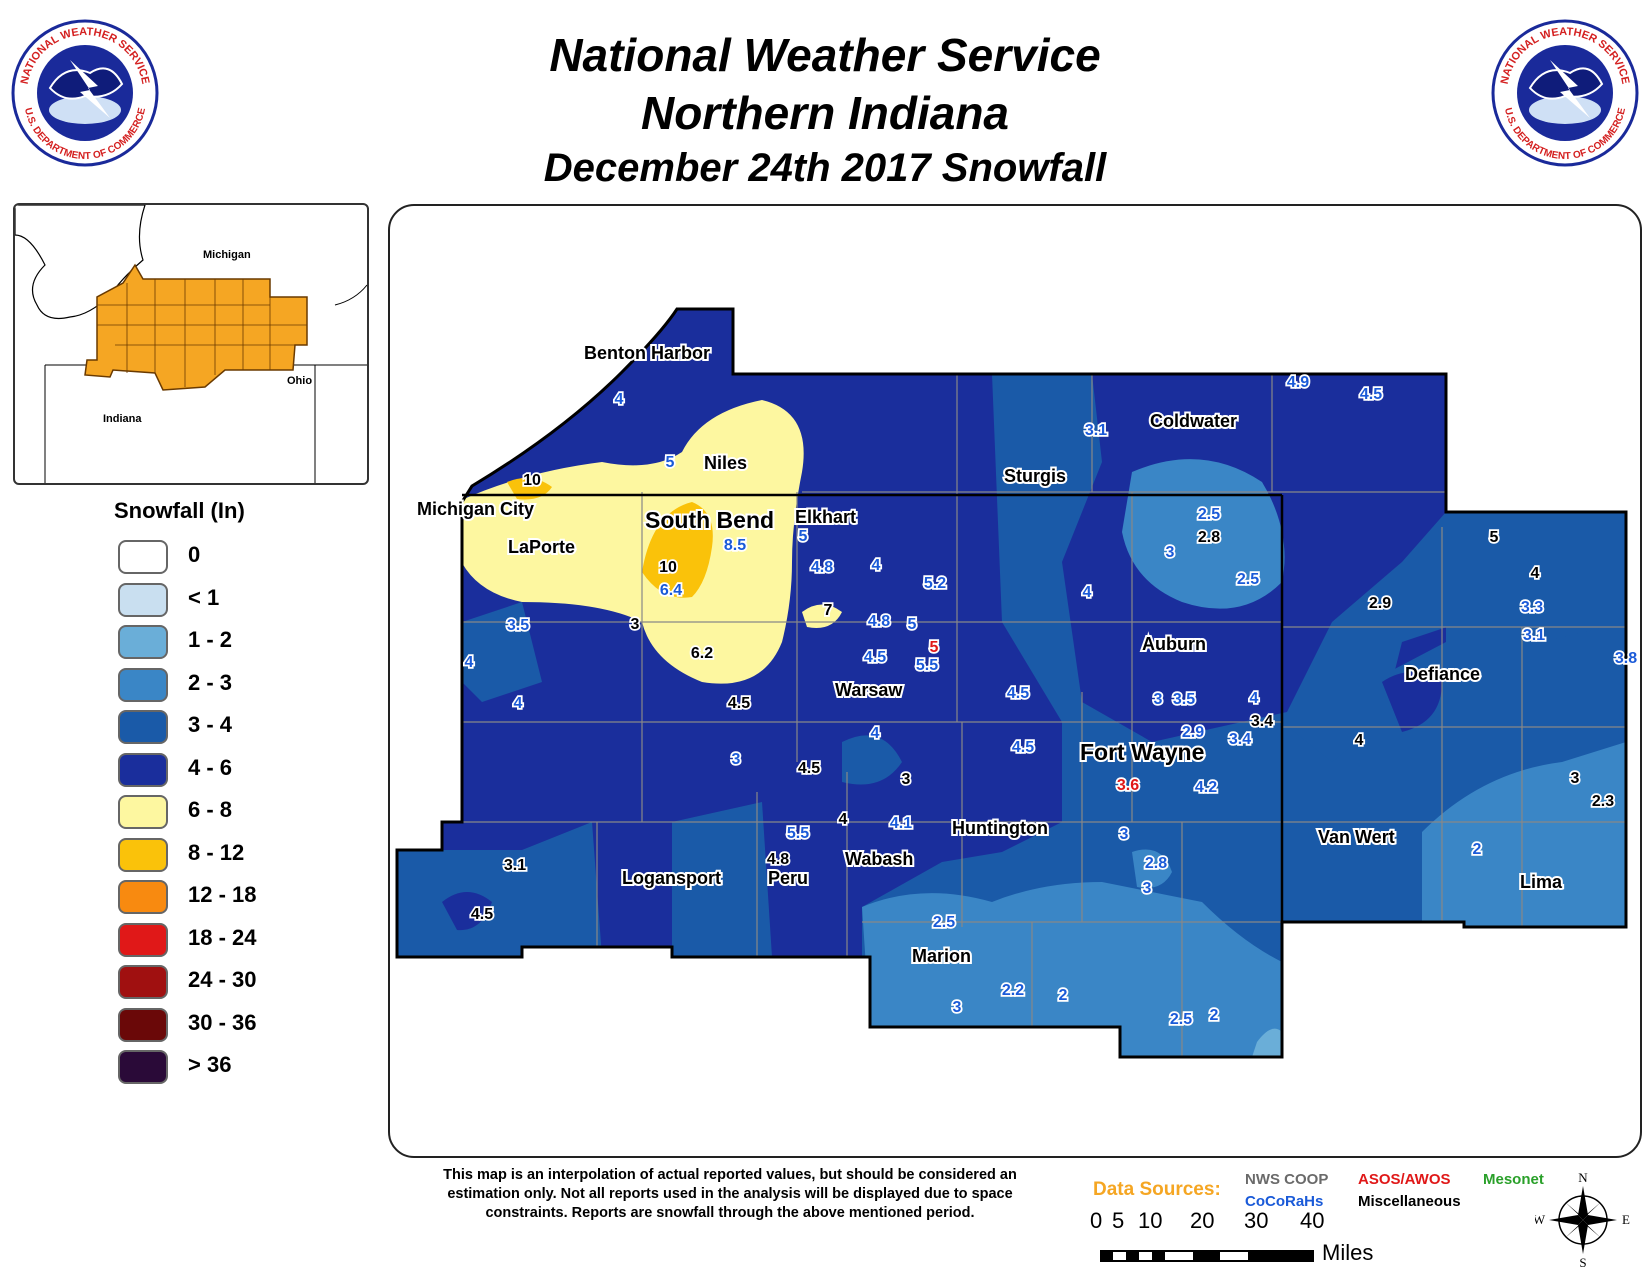 The height and width of the screenshot is (1275, 1650). Describe the element at coordinates (1035, 476) in the screenshot. I see `city-label: Sturgis` at that location.